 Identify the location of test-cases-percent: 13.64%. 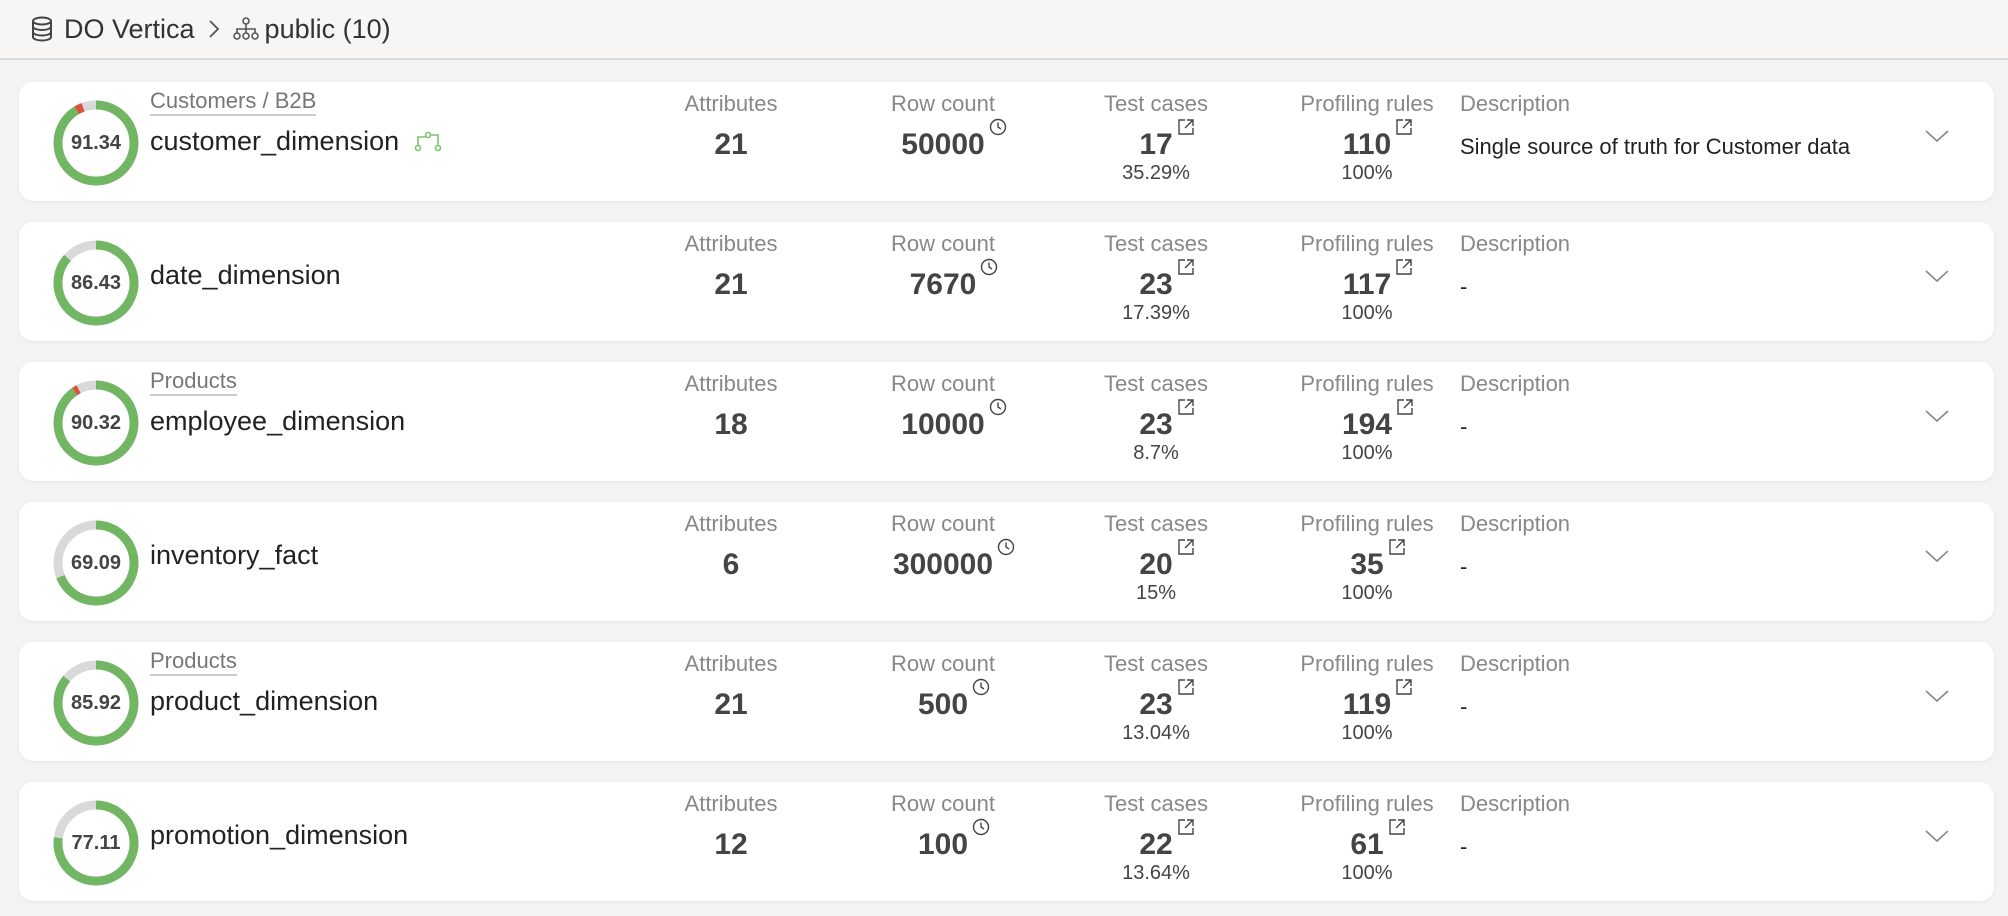
(1156, 873).